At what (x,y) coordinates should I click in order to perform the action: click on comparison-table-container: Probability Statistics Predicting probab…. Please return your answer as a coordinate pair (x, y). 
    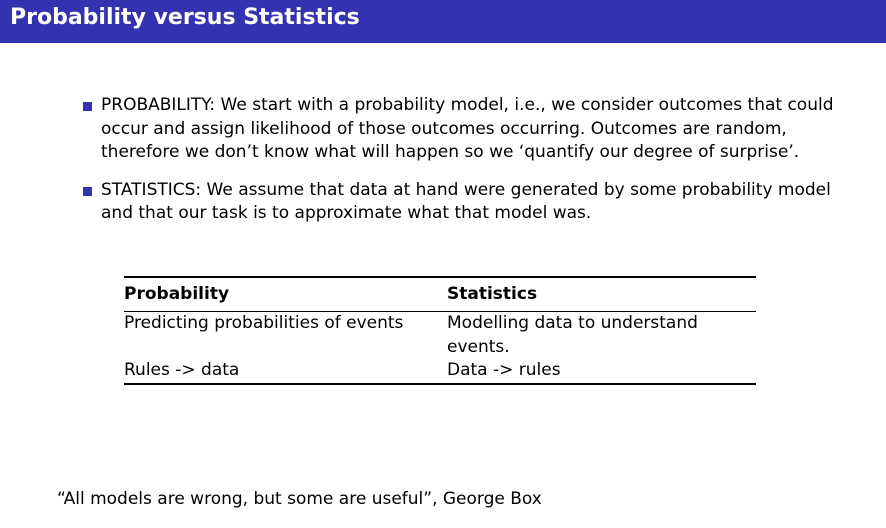
    Looking at the image, I should click on (440, 330).